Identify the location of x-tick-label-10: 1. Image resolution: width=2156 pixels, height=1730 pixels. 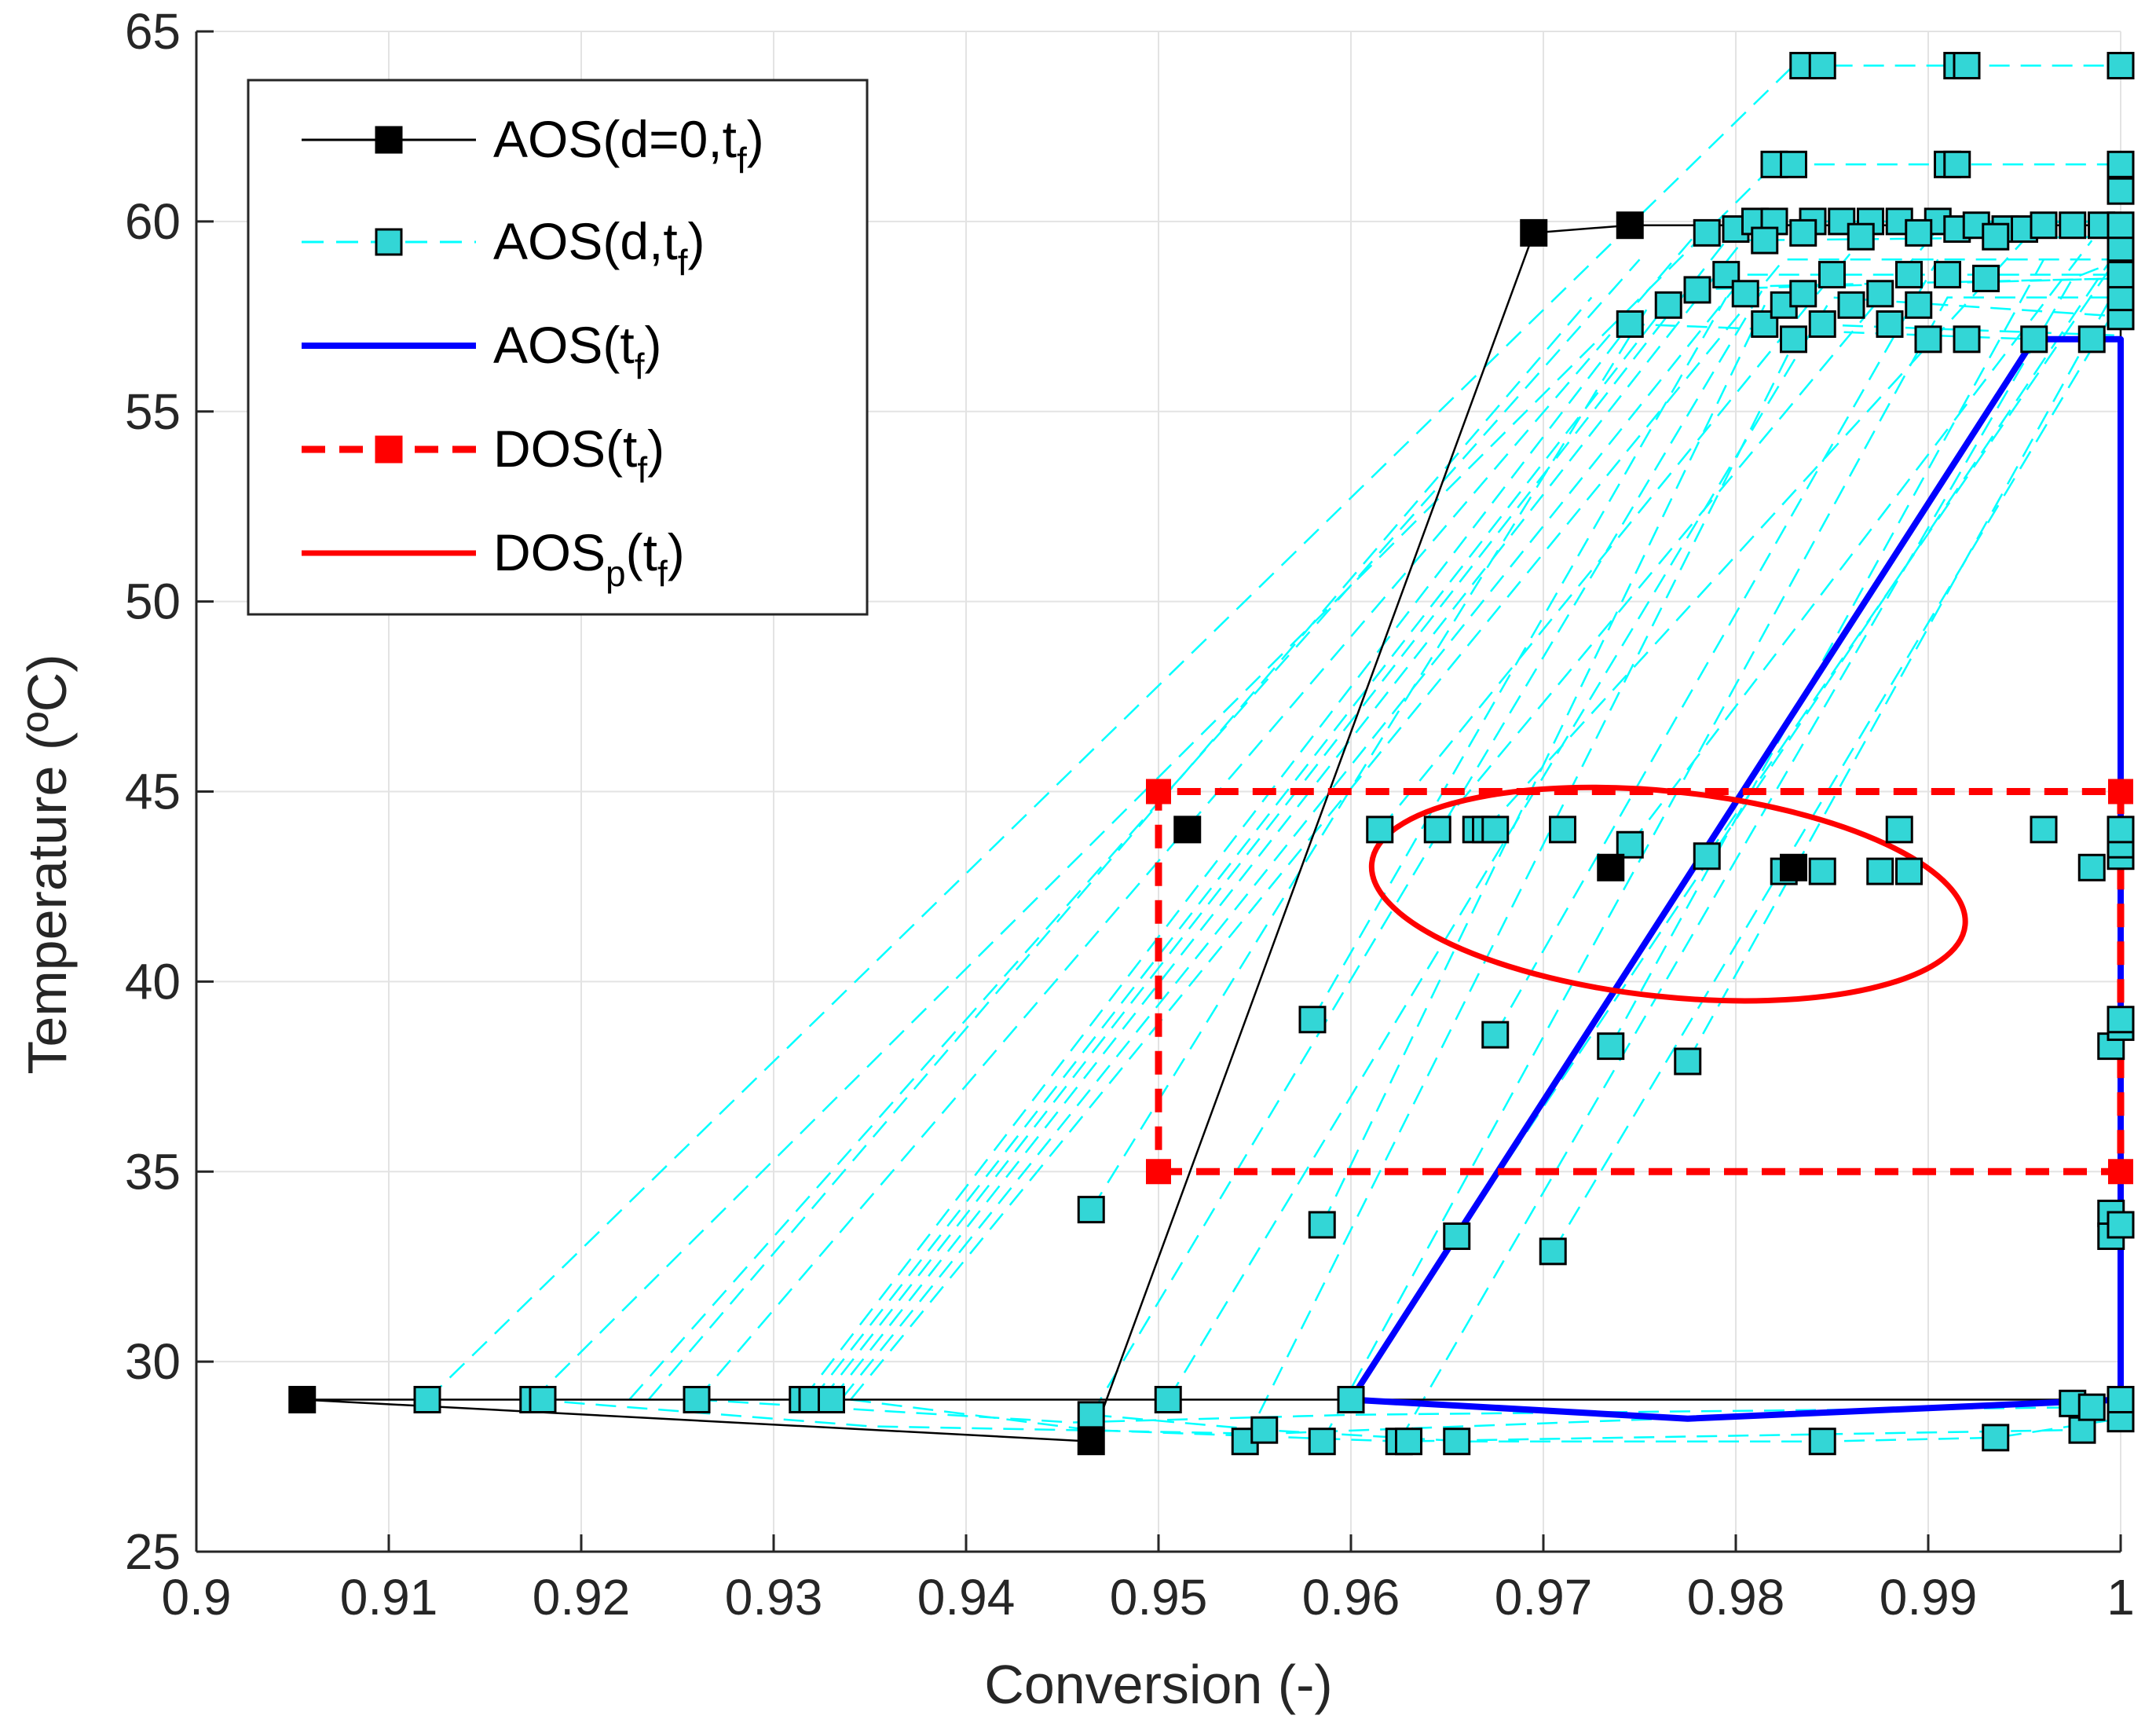
(2121, 1598).